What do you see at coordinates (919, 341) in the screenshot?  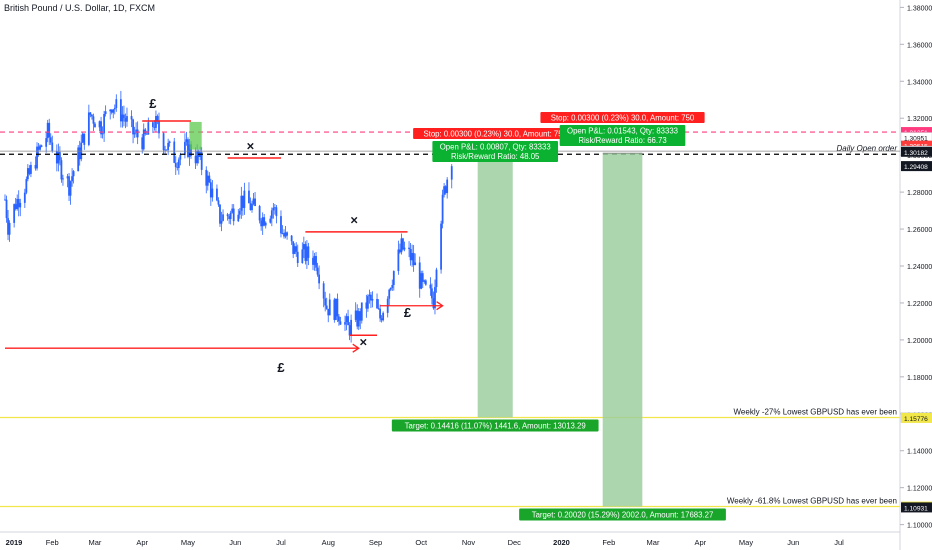 I see `y-tick-label: 1.20000` at bounding box center [919, 341].